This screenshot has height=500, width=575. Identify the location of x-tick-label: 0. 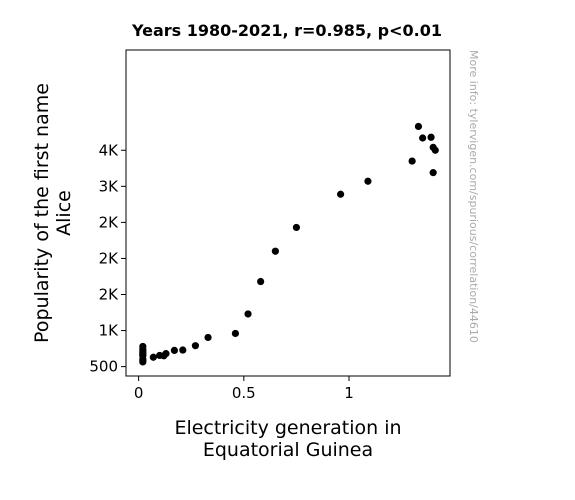
(139, 393).